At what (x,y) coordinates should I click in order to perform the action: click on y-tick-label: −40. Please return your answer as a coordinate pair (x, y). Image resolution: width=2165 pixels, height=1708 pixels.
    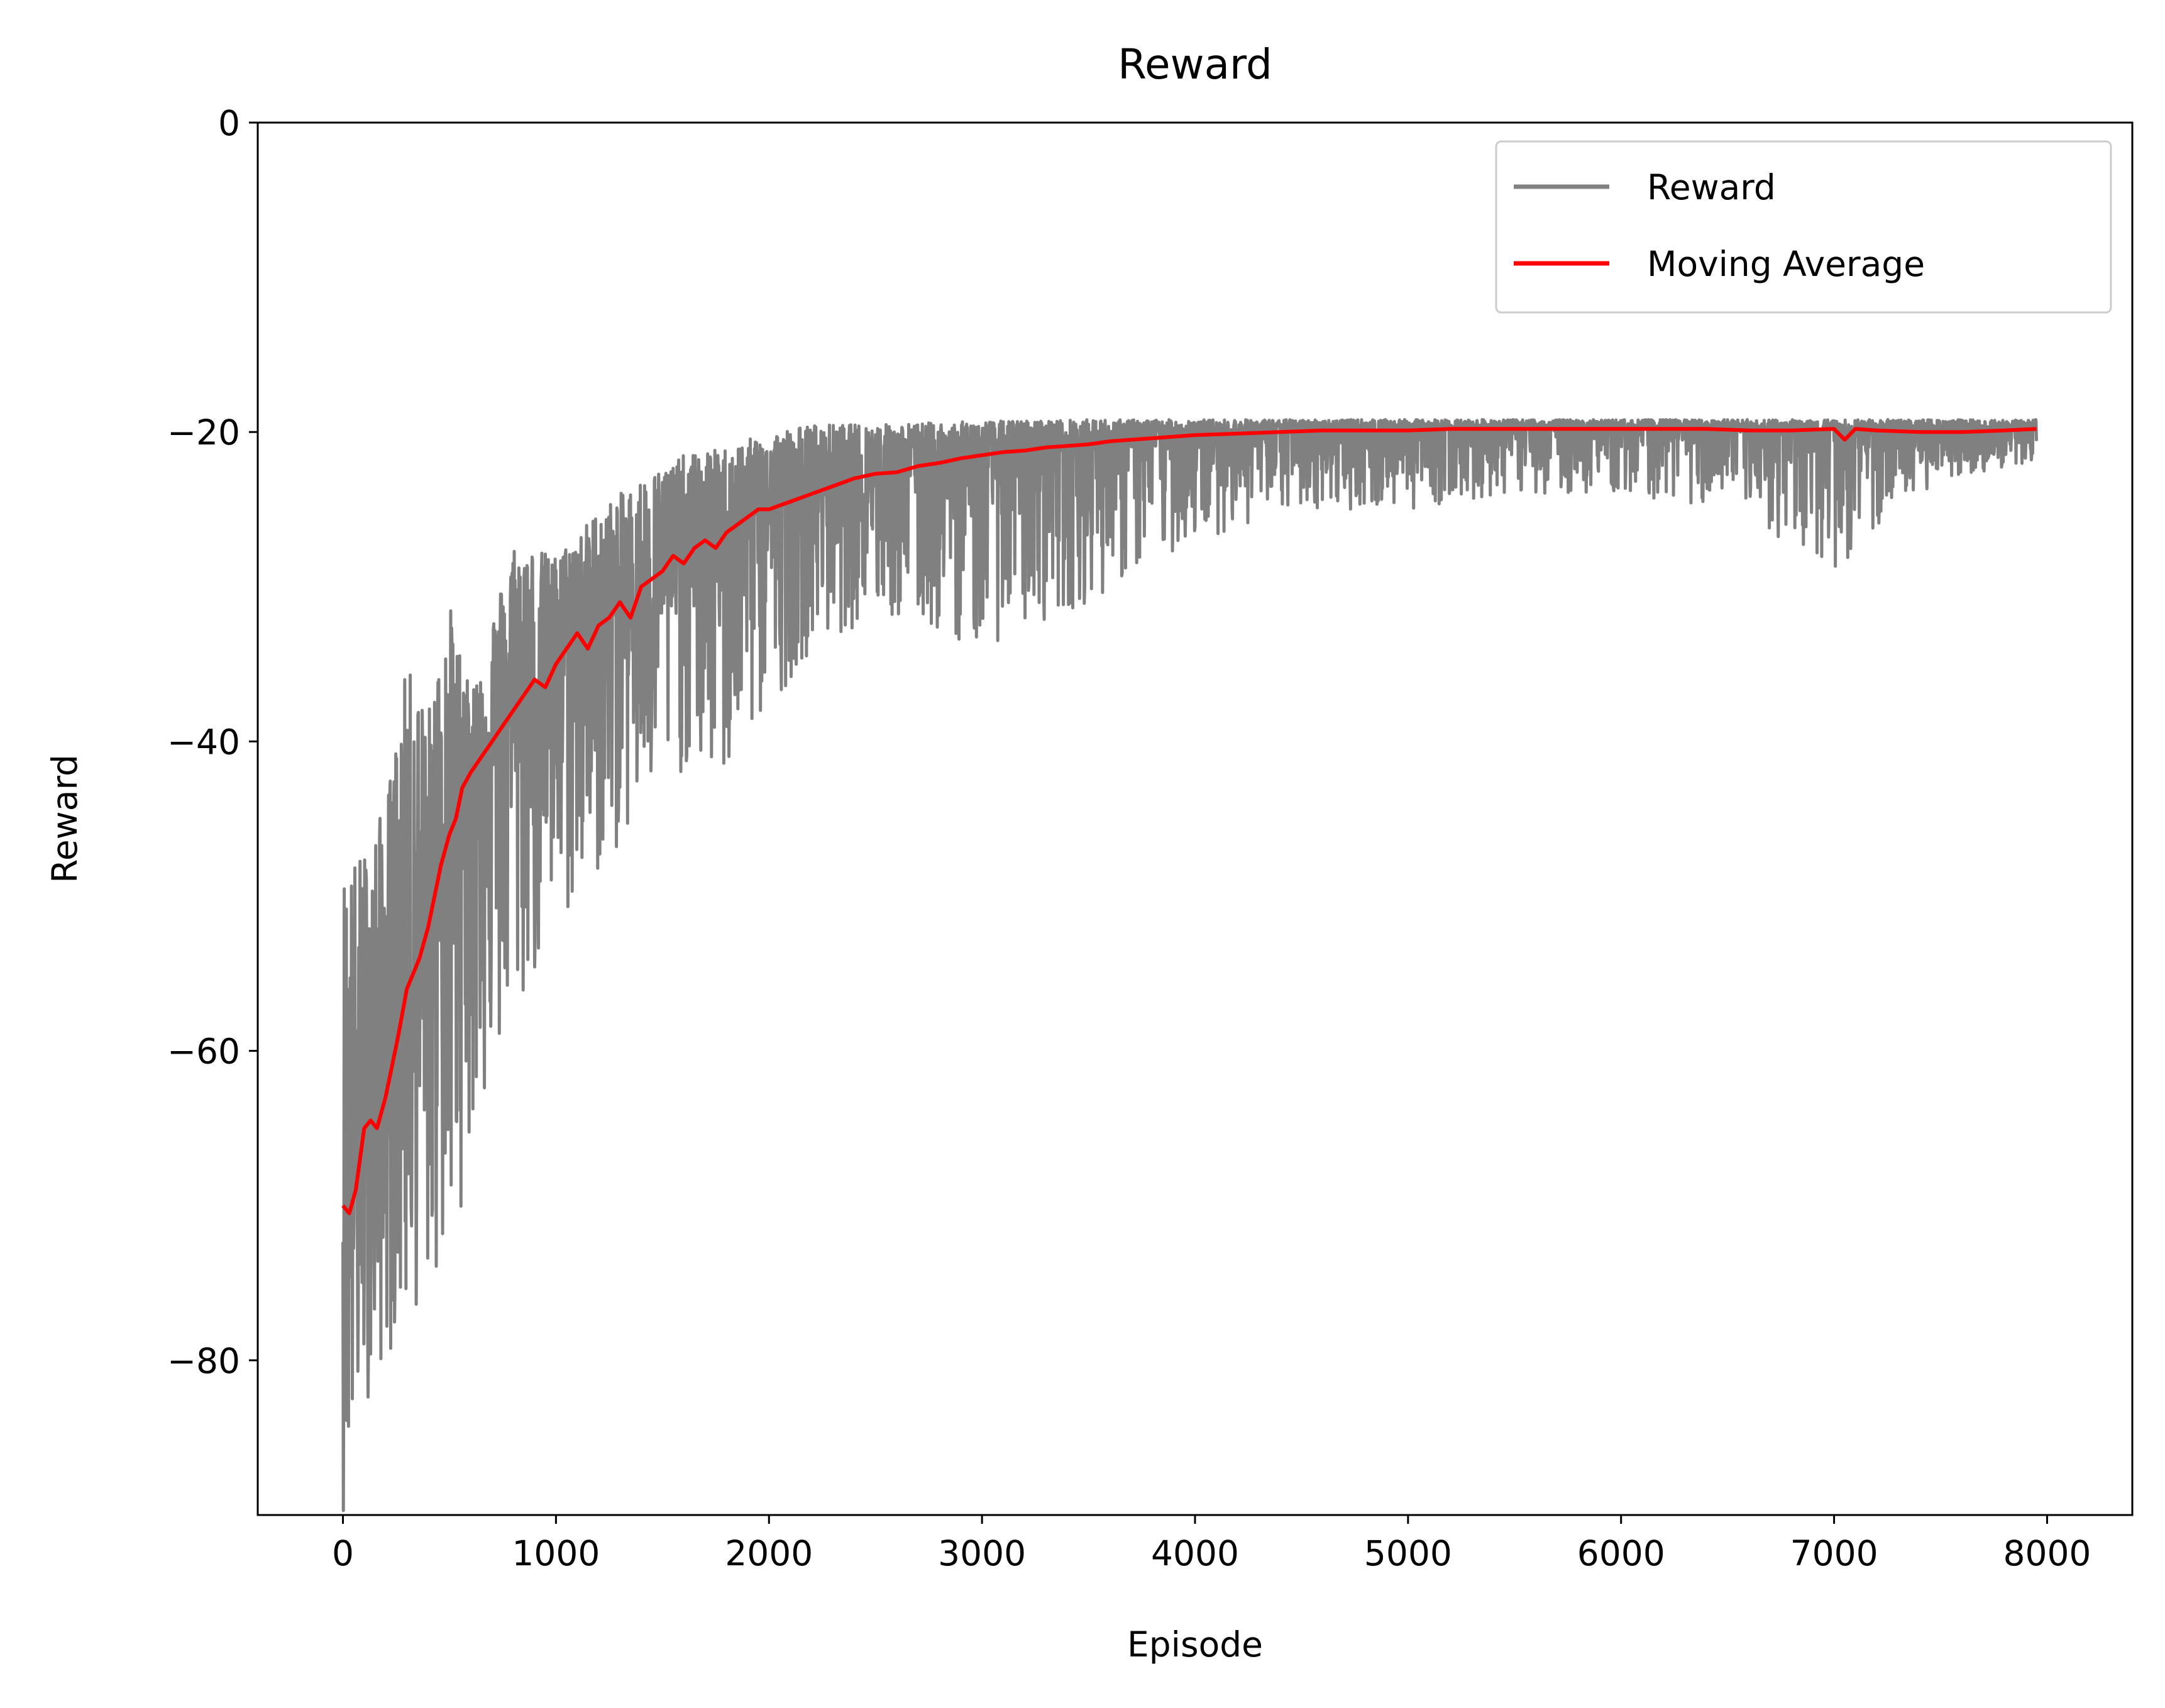
    Looking at the image, I should click on (203, 742).